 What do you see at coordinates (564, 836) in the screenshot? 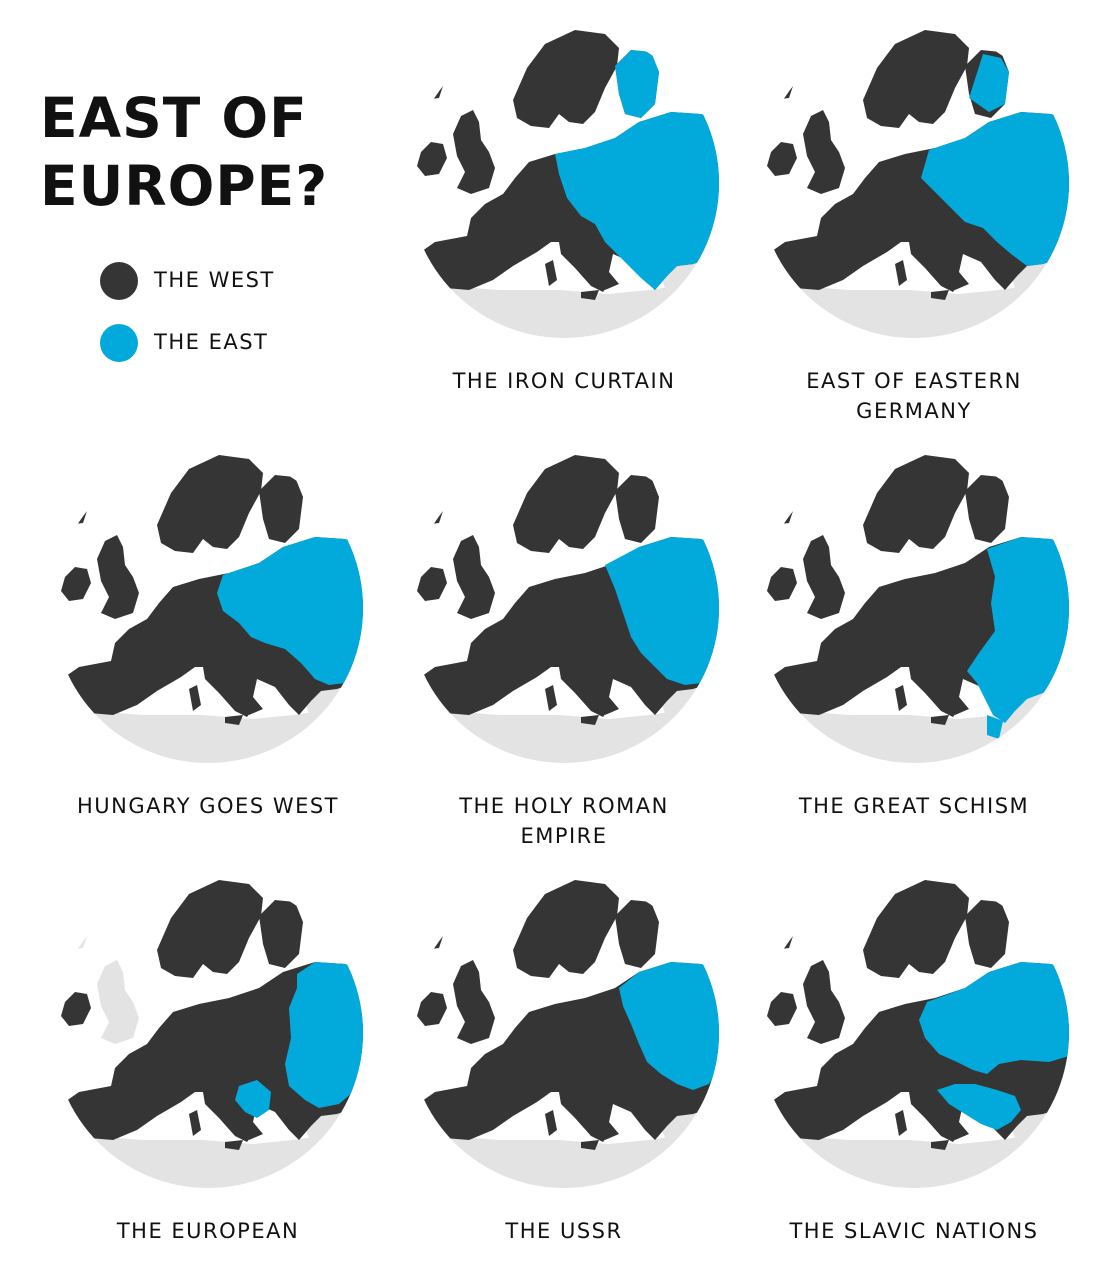
I see `caption-line: EMPIRE` at bounding box center [564, 836].